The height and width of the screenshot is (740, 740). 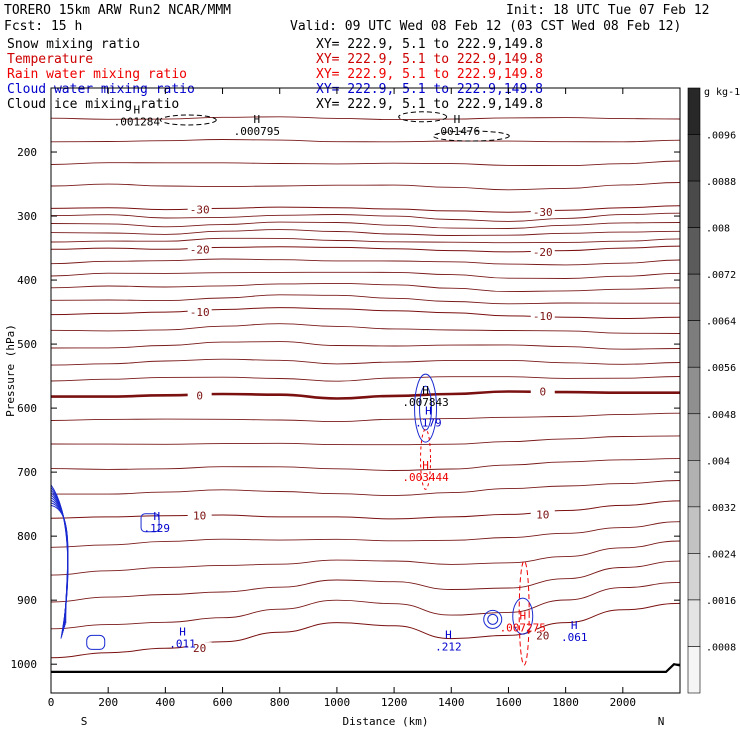 What do you see at coordinates (721, 368) in the screenshot?
I see `colorbar-label: .0056` at bounding box center [721, 368].